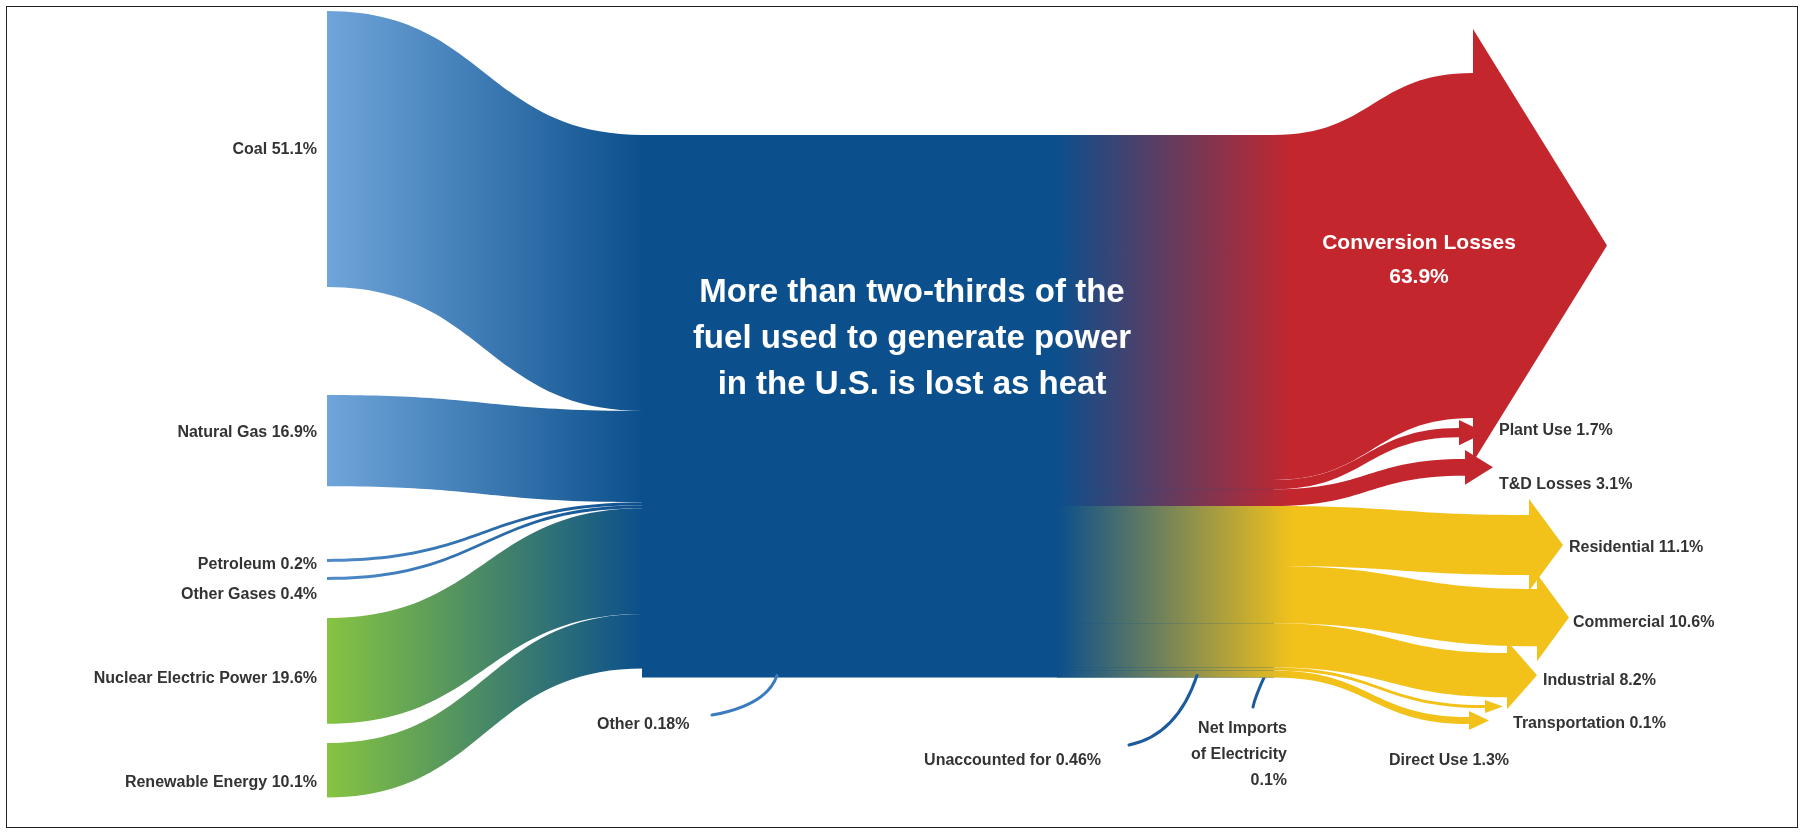  I want to click on category-label: Natural Gas, so click(222, 432).